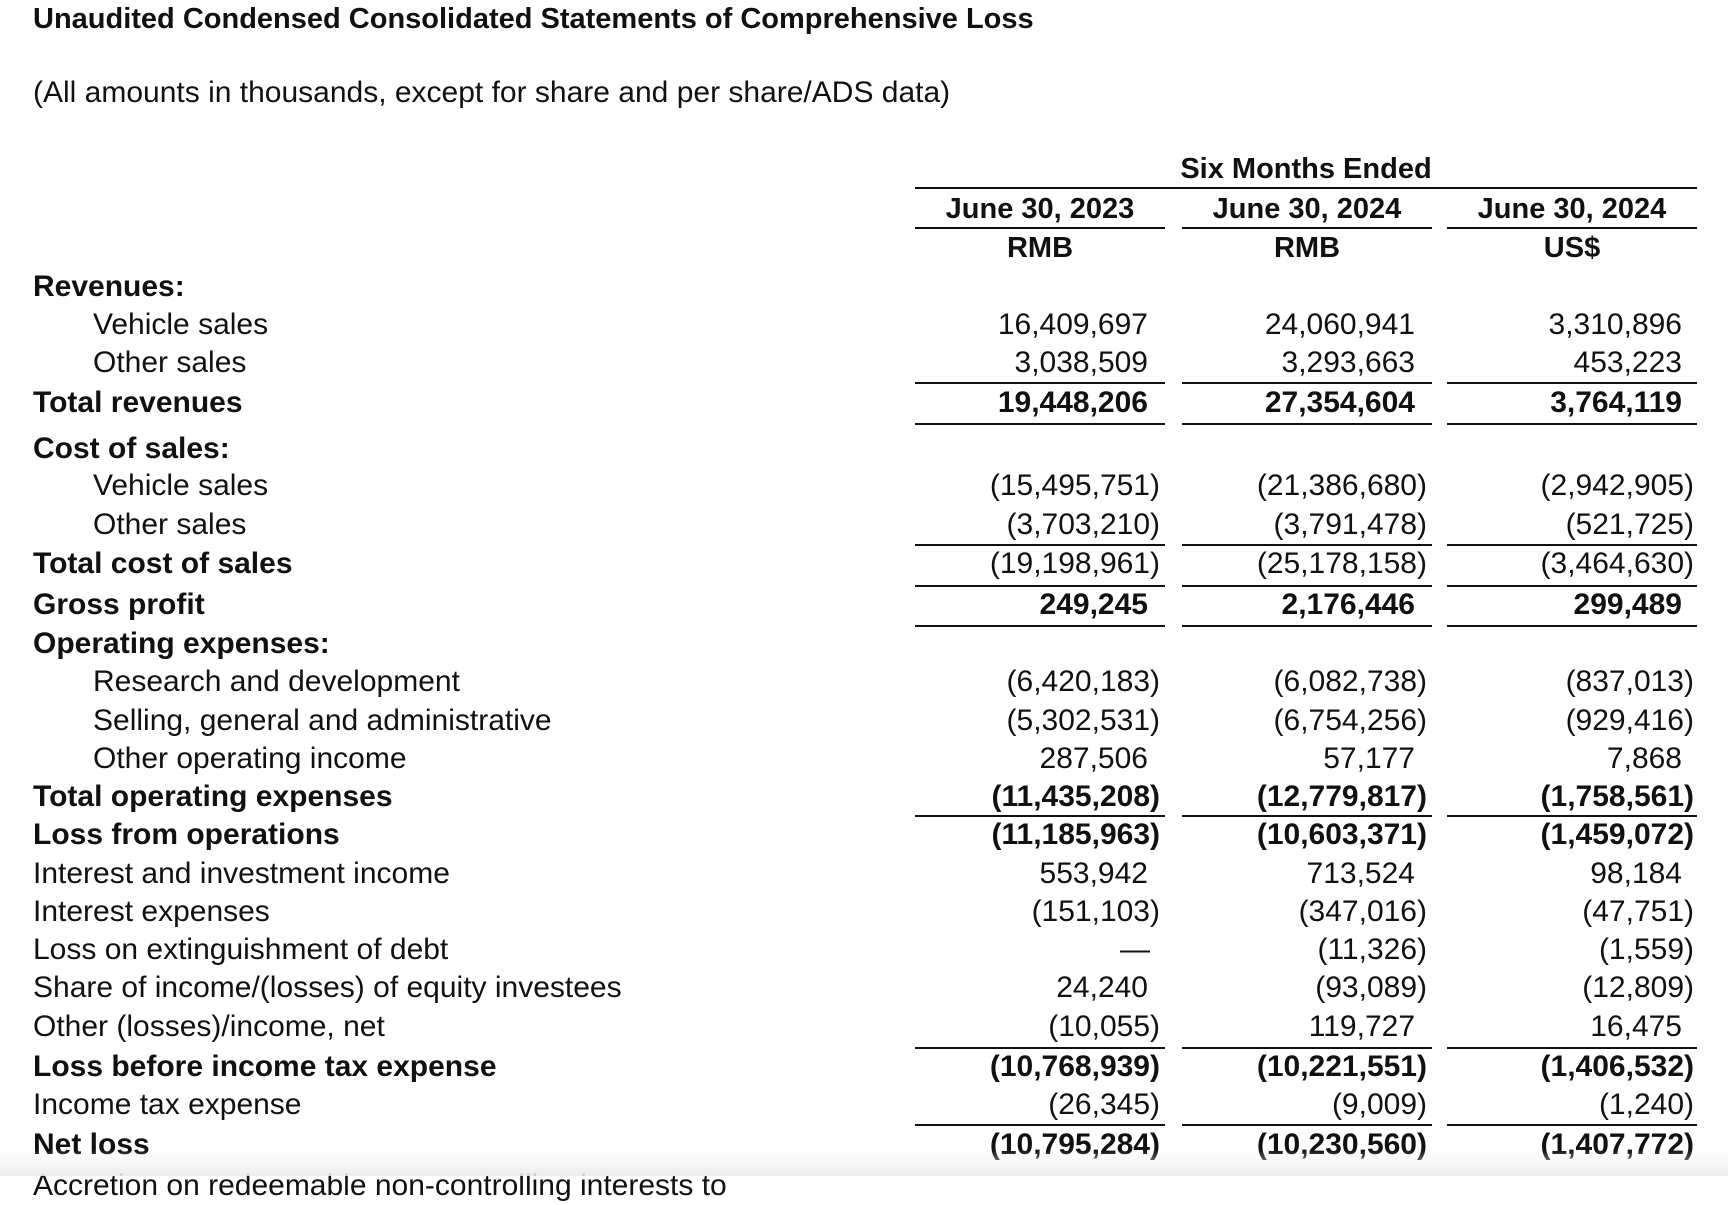  What do you see at coordinates (1040, 209) in the screenshot?
I see `column-date-1: June 30, 2023` at bounding box center [1040, 209].